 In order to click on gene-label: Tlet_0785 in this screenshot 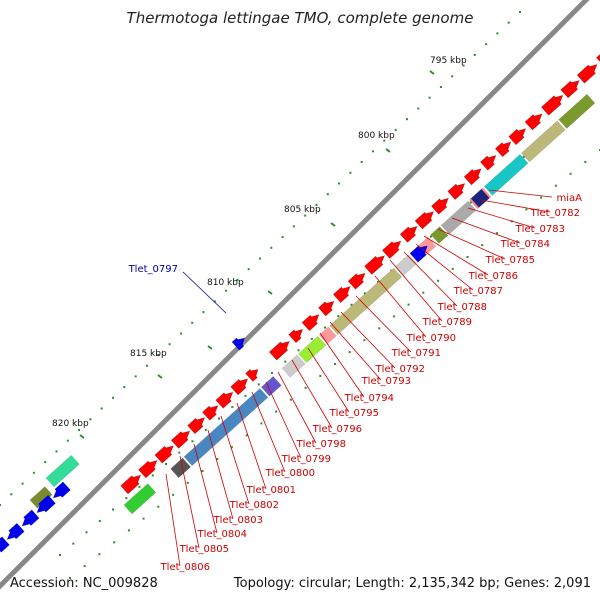, I will do `click(510, 260)`.